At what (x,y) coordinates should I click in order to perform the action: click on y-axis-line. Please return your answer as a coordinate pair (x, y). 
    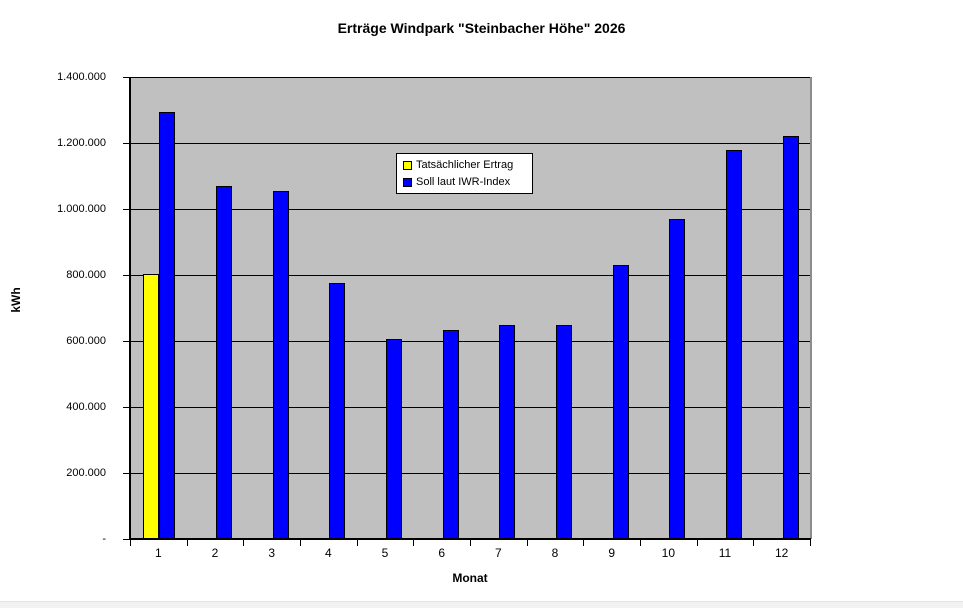
    Looking at the image, I should click on (130, 308).